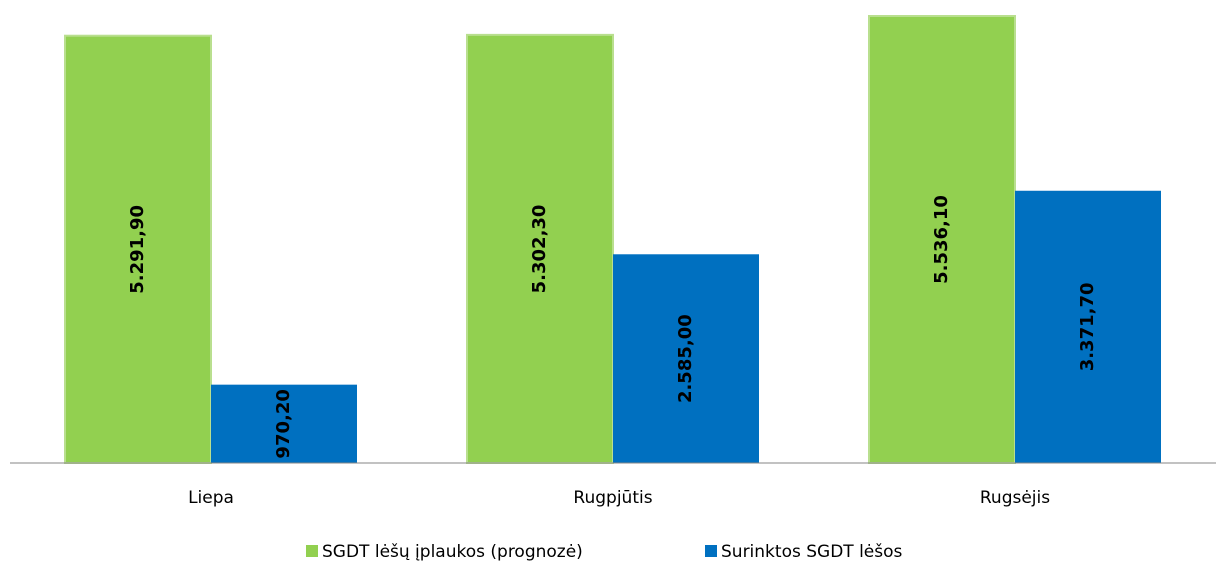 This screenshot has height=567, width=1216. I want to click on x-tick-label: Liepa, so click(211, 498).